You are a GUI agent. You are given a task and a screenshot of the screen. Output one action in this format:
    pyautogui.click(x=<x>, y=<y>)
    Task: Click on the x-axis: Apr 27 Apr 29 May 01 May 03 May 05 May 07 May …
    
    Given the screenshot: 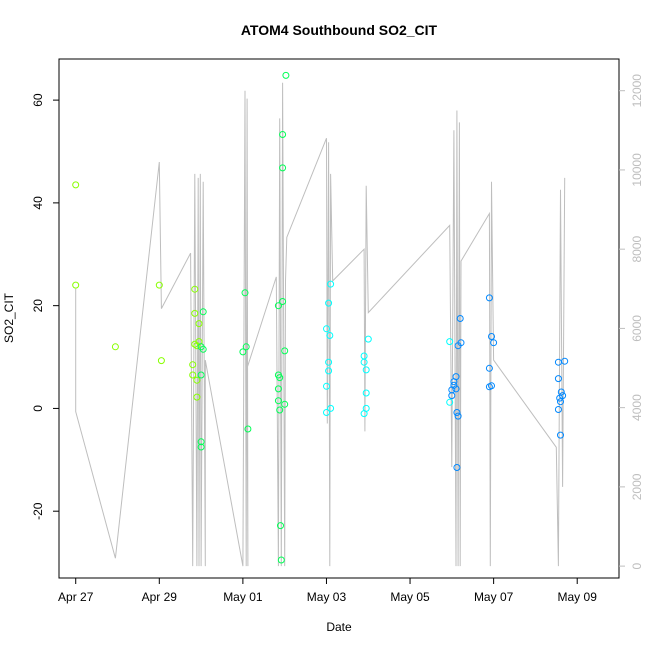 What is the action you would take?
    pyautogui.click(x=327, y=591)
    